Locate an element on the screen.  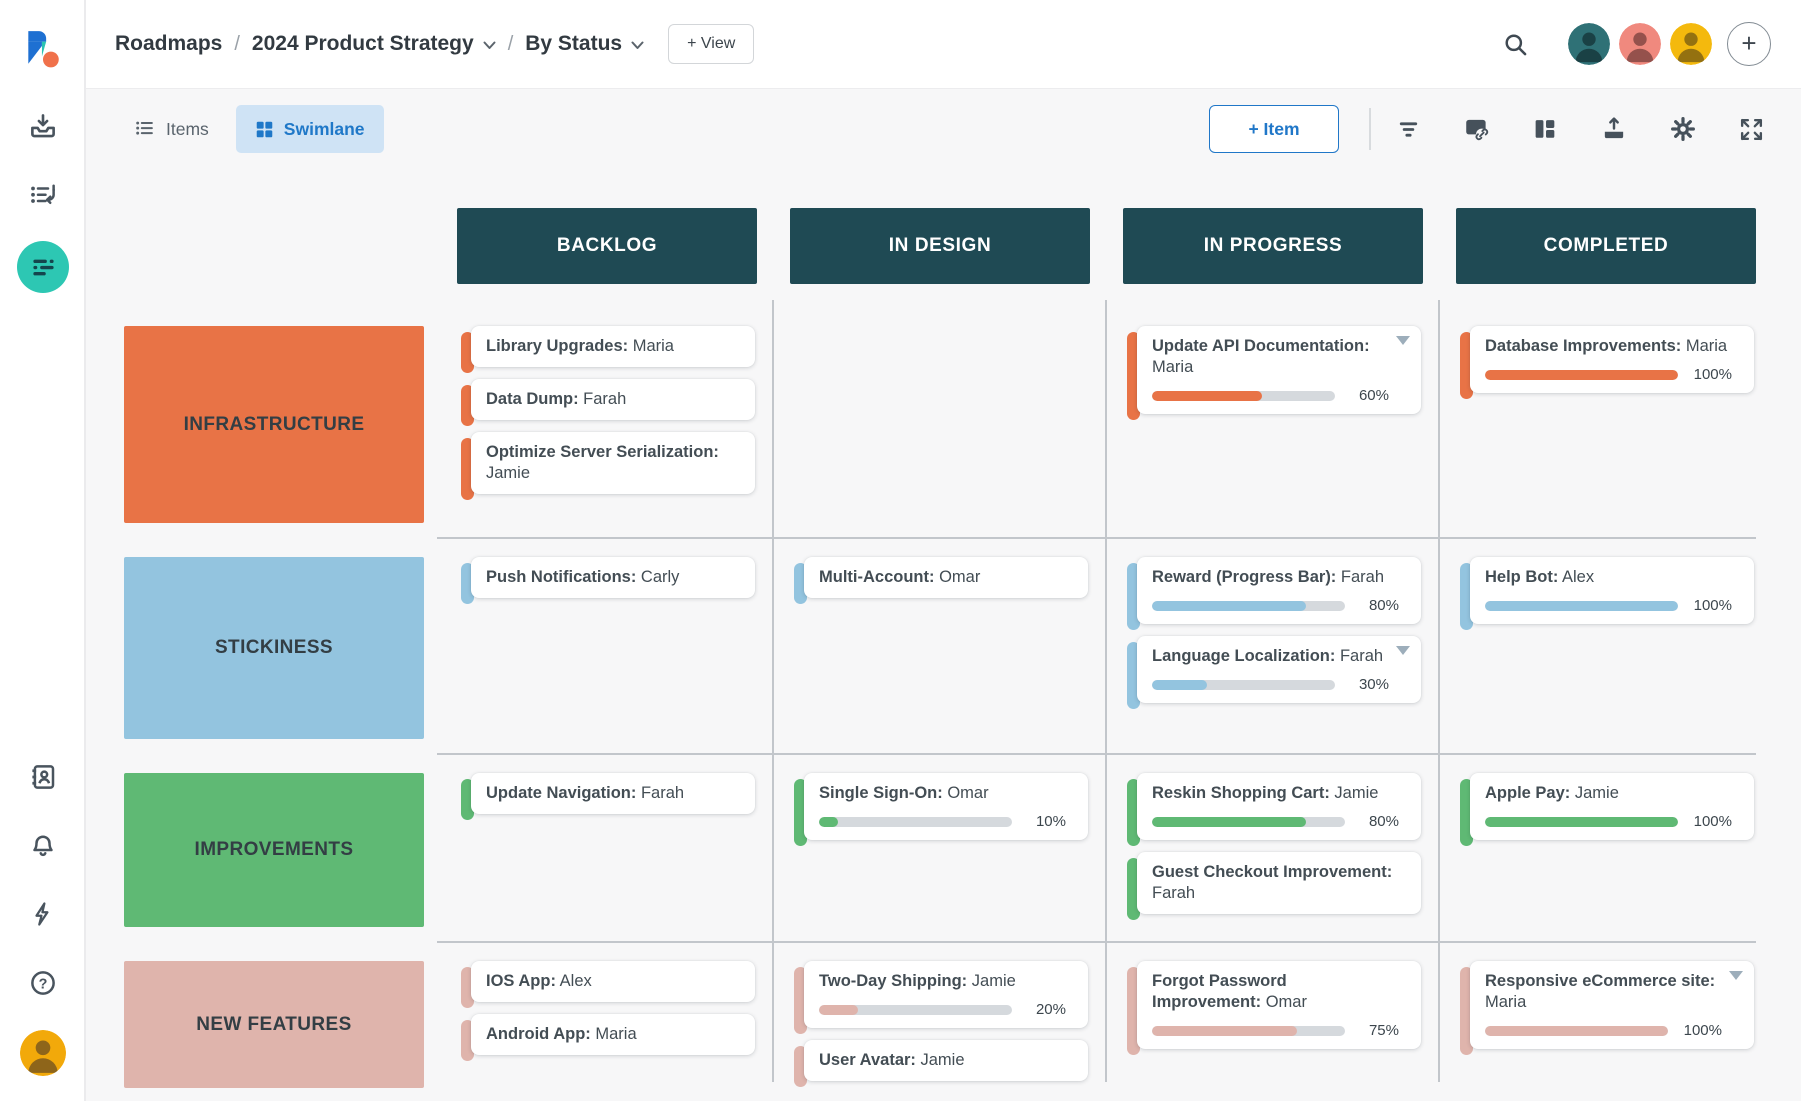
column-header: BACKLOG is located at coordinates (607, 246).